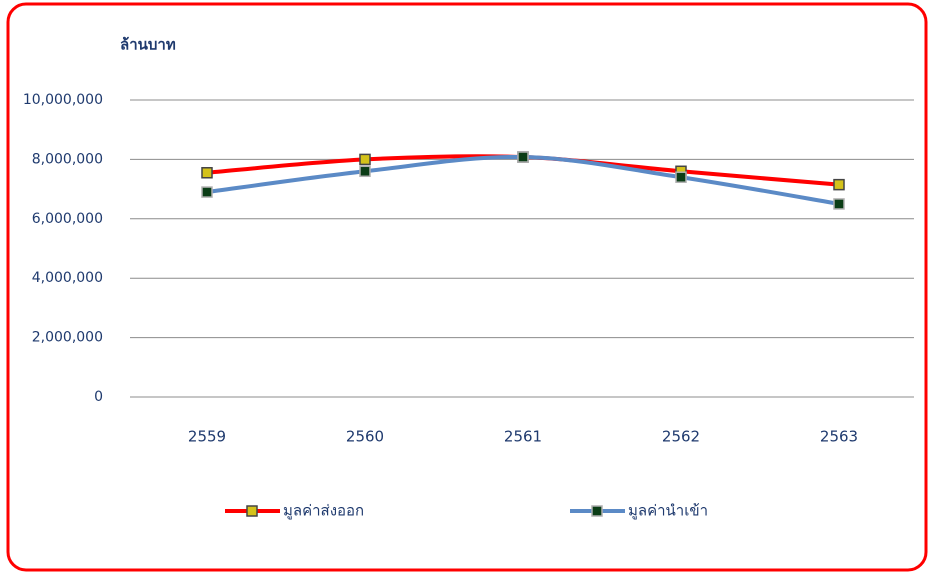  I want to click on legend-label: มูลค่านำเข้า, so click(668, 511).